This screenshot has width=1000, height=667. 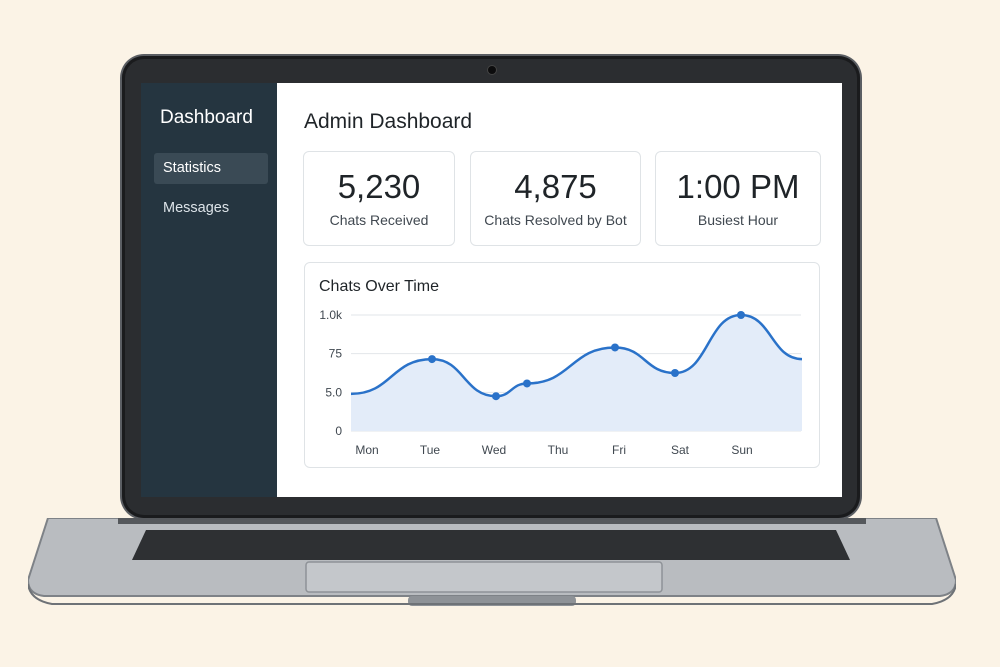 What do you see at coordinates (430, 450) in the screenshot?
I see `x-tick-label: Tue` at bounding box center [430, 450].